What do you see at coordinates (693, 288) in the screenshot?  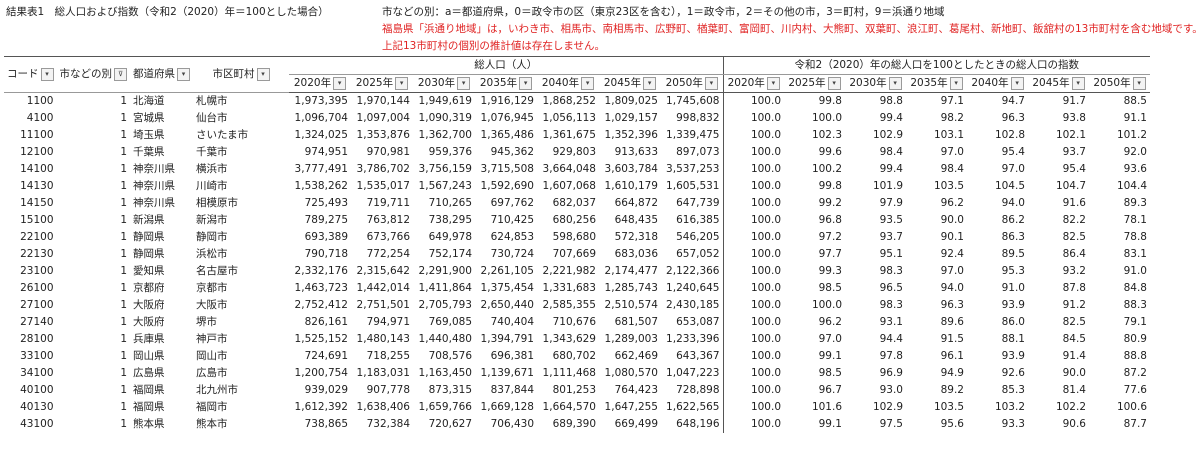 I see `cell-population: 1,240,645` at bounding box center [693, 288].